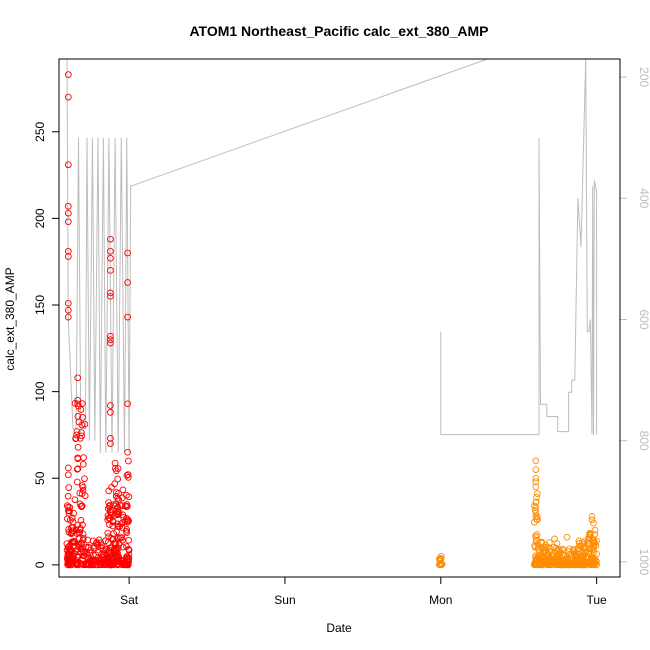 Image resolution: width=650 pixels, height=650 pixels. I want to click on y-tick-label: 200, so click(40, 218).